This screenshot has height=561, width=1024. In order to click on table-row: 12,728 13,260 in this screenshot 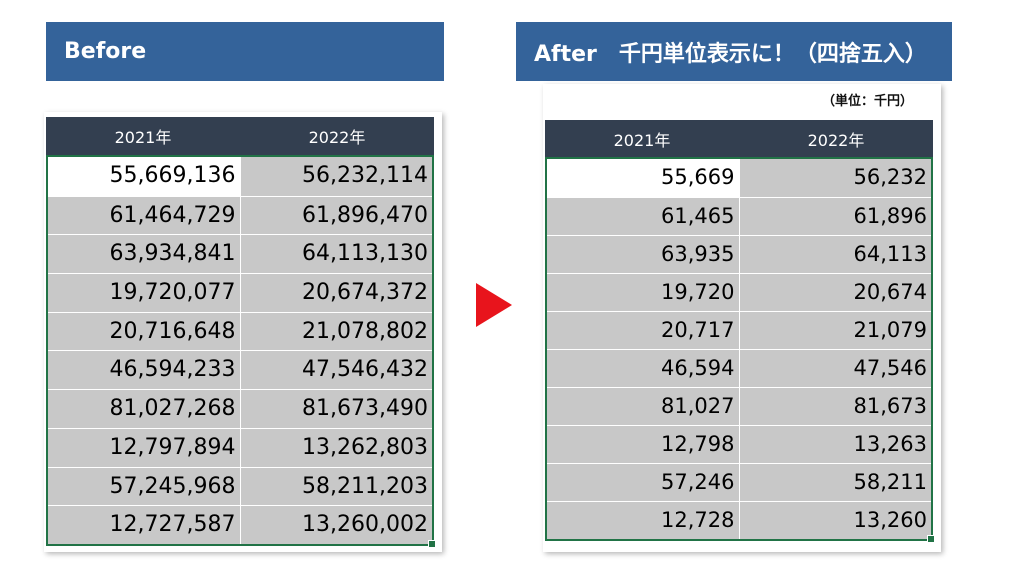, I will do `click(739, 520)`.